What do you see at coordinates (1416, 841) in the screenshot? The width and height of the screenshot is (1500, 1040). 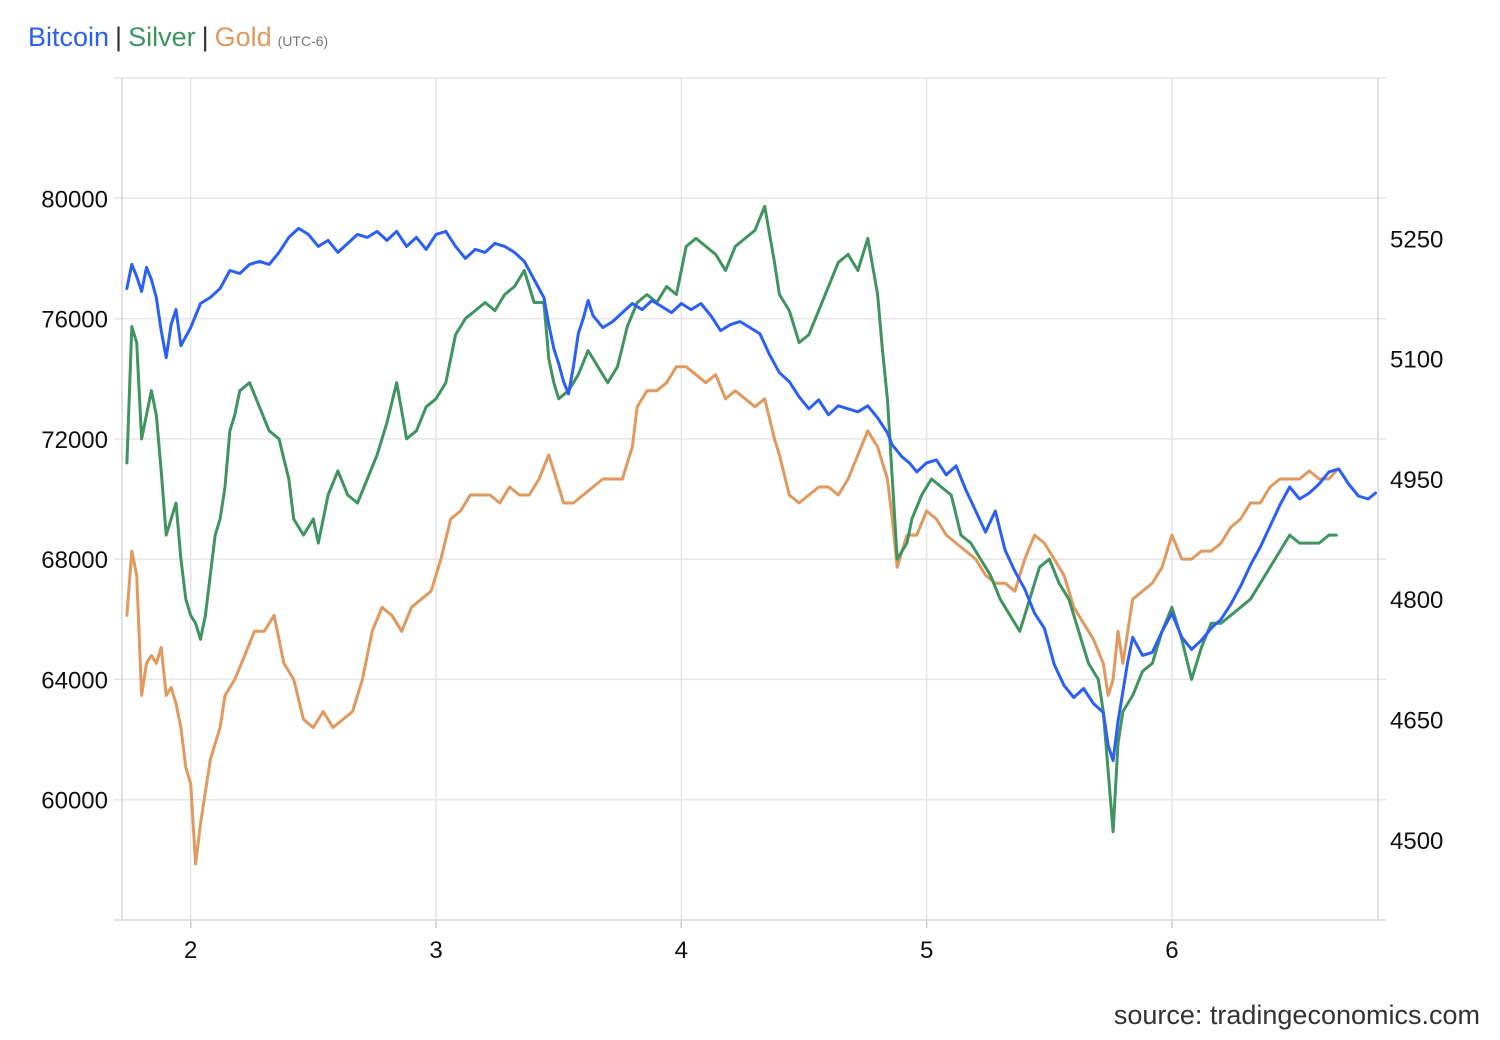 I see `y-right-tick-label: 4500` at bounding box center [1416, 841].